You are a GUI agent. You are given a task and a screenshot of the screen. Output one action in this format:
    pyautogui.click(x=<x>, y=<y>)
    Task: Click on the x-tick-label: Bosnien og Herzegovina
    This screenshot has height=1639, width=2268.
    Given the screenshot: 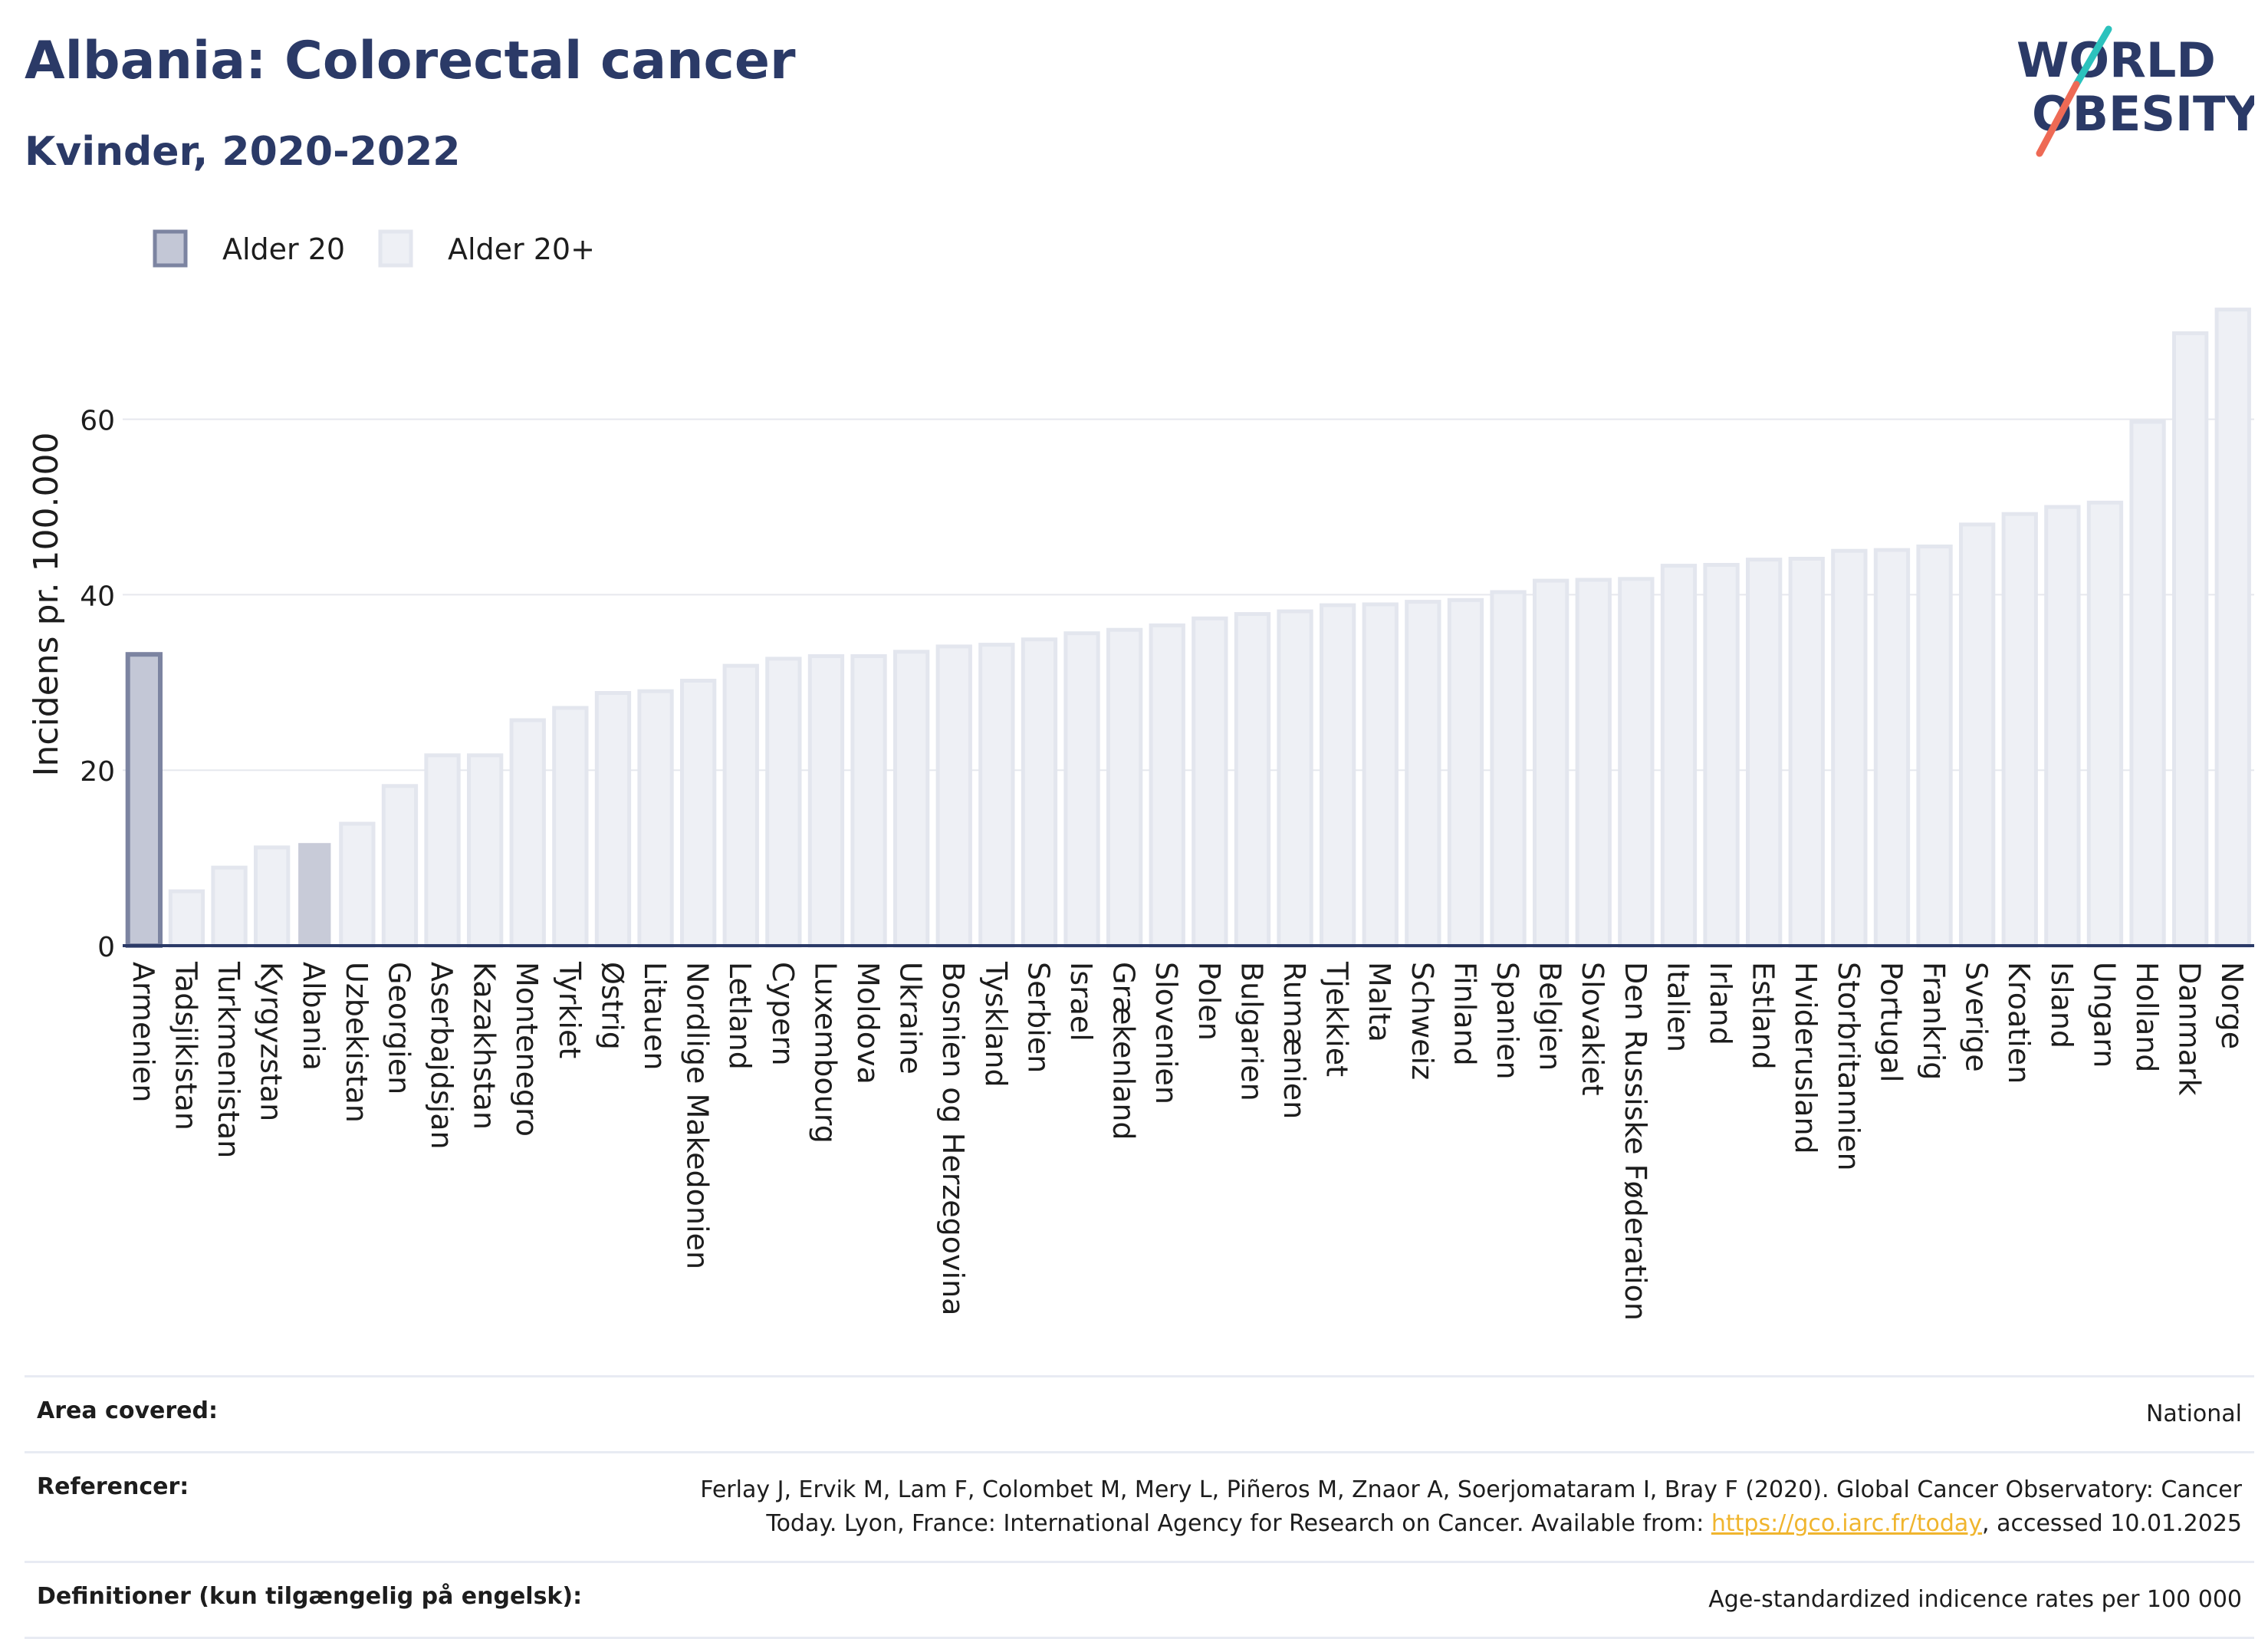 What is the action you would take?
    pyautogui.click(x=953, y=1138)
    